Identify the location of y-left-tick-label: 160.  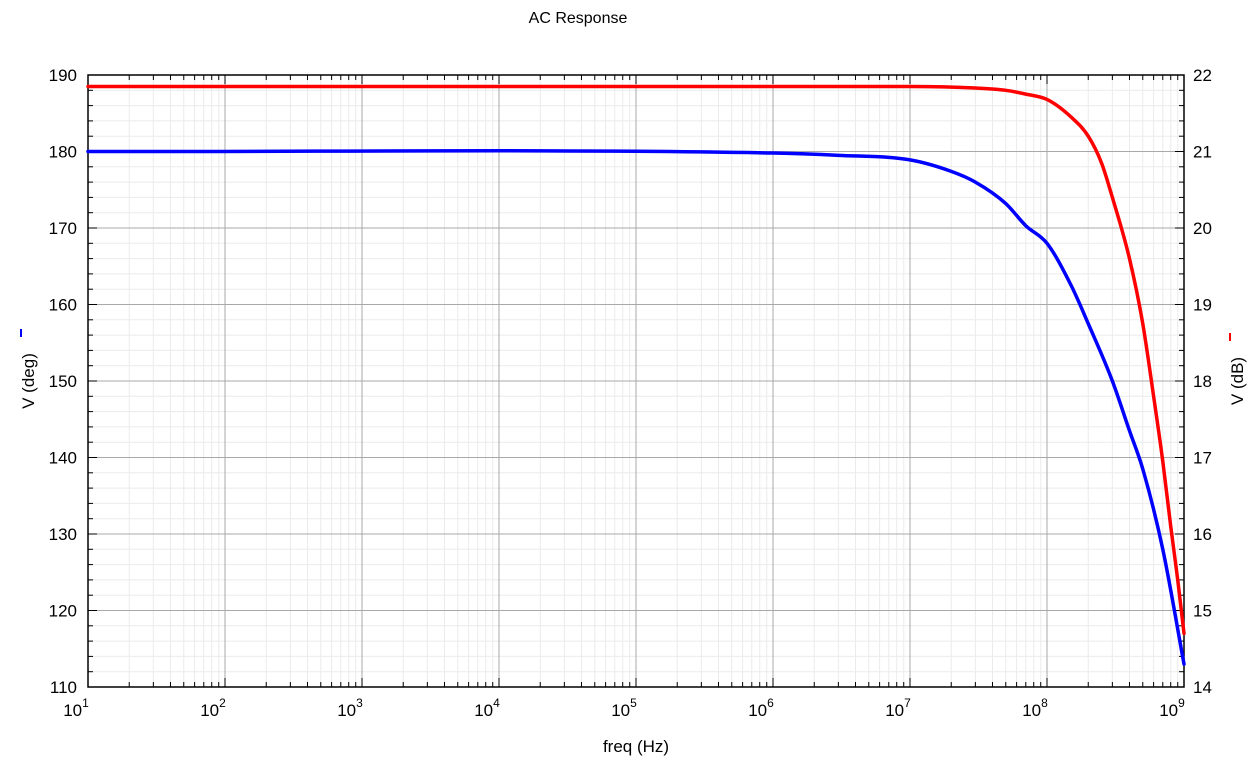
(63, 305).